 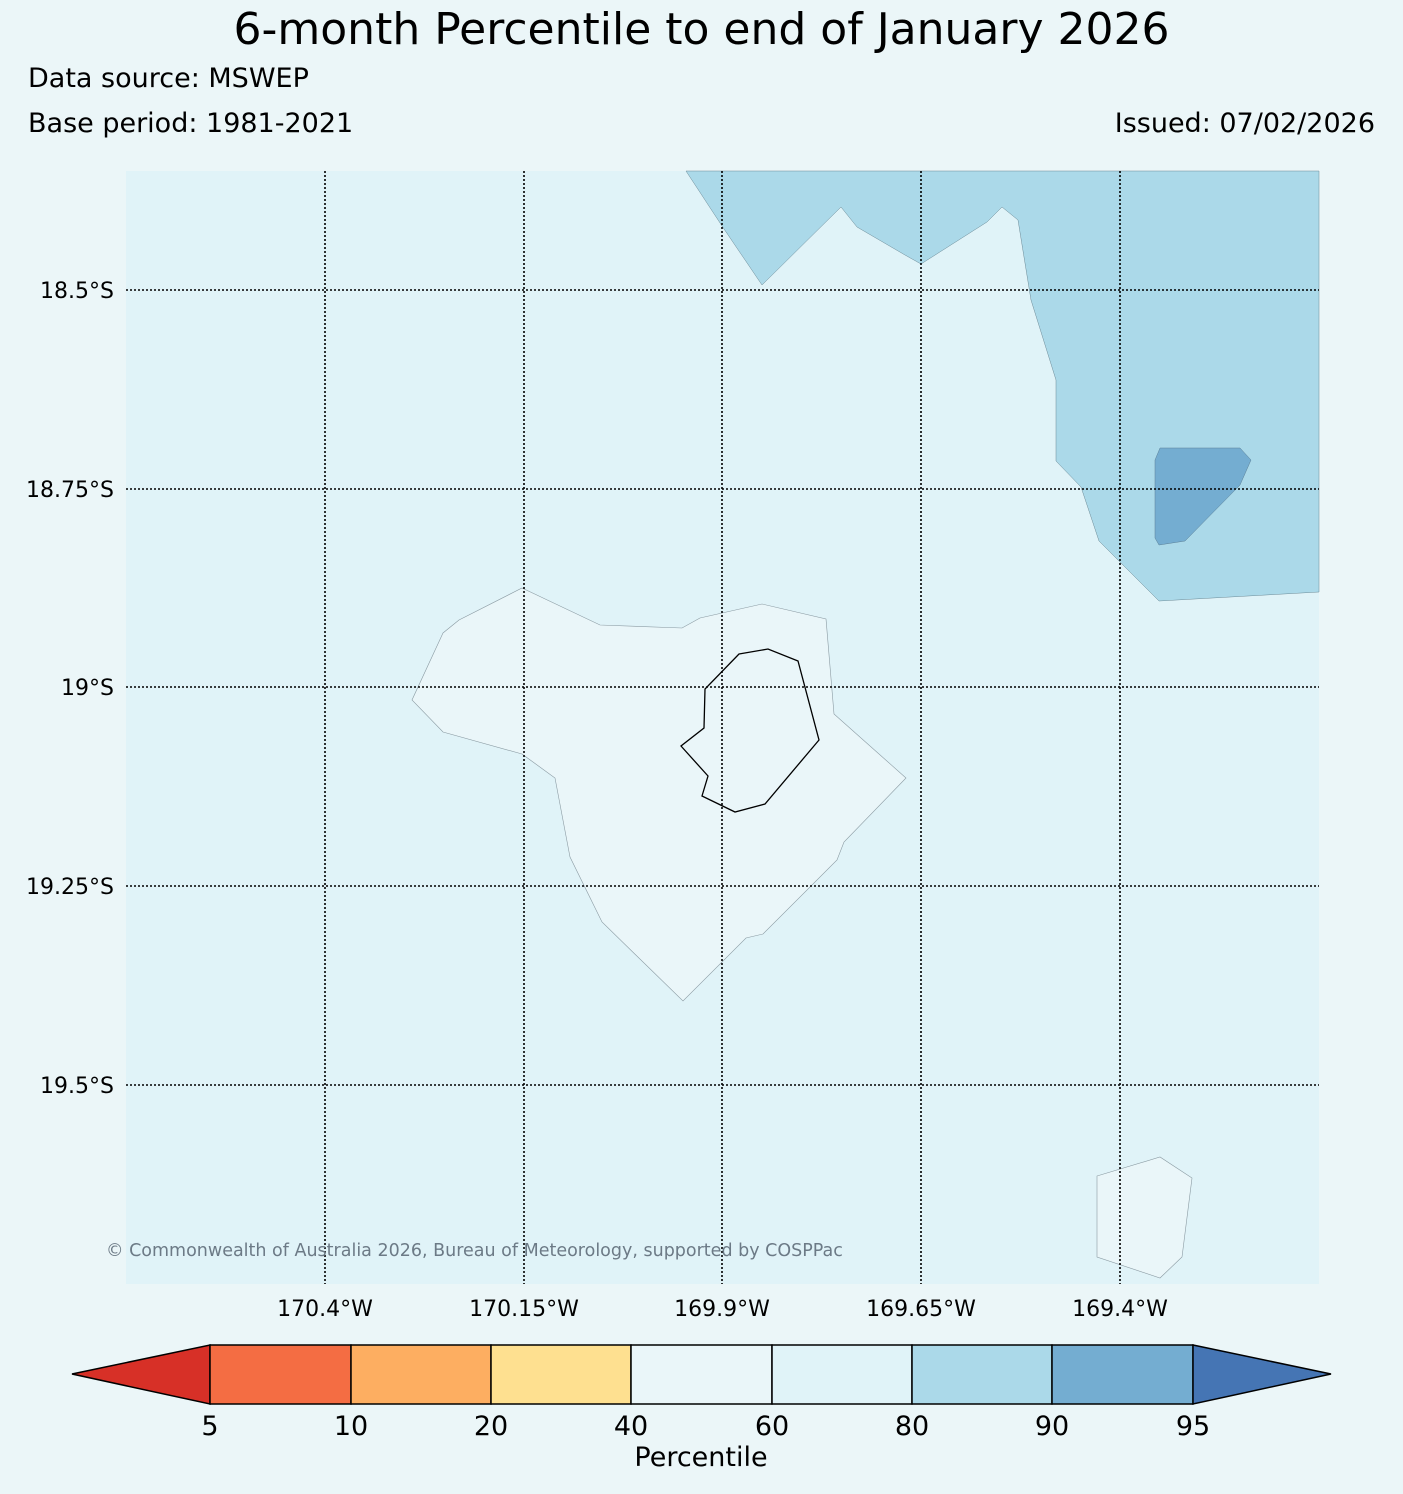 I want to click on latitude-labels: 18.5°S 18.75°S 19°S 19.25°S 19.5°S, so click(x=70, y=689).